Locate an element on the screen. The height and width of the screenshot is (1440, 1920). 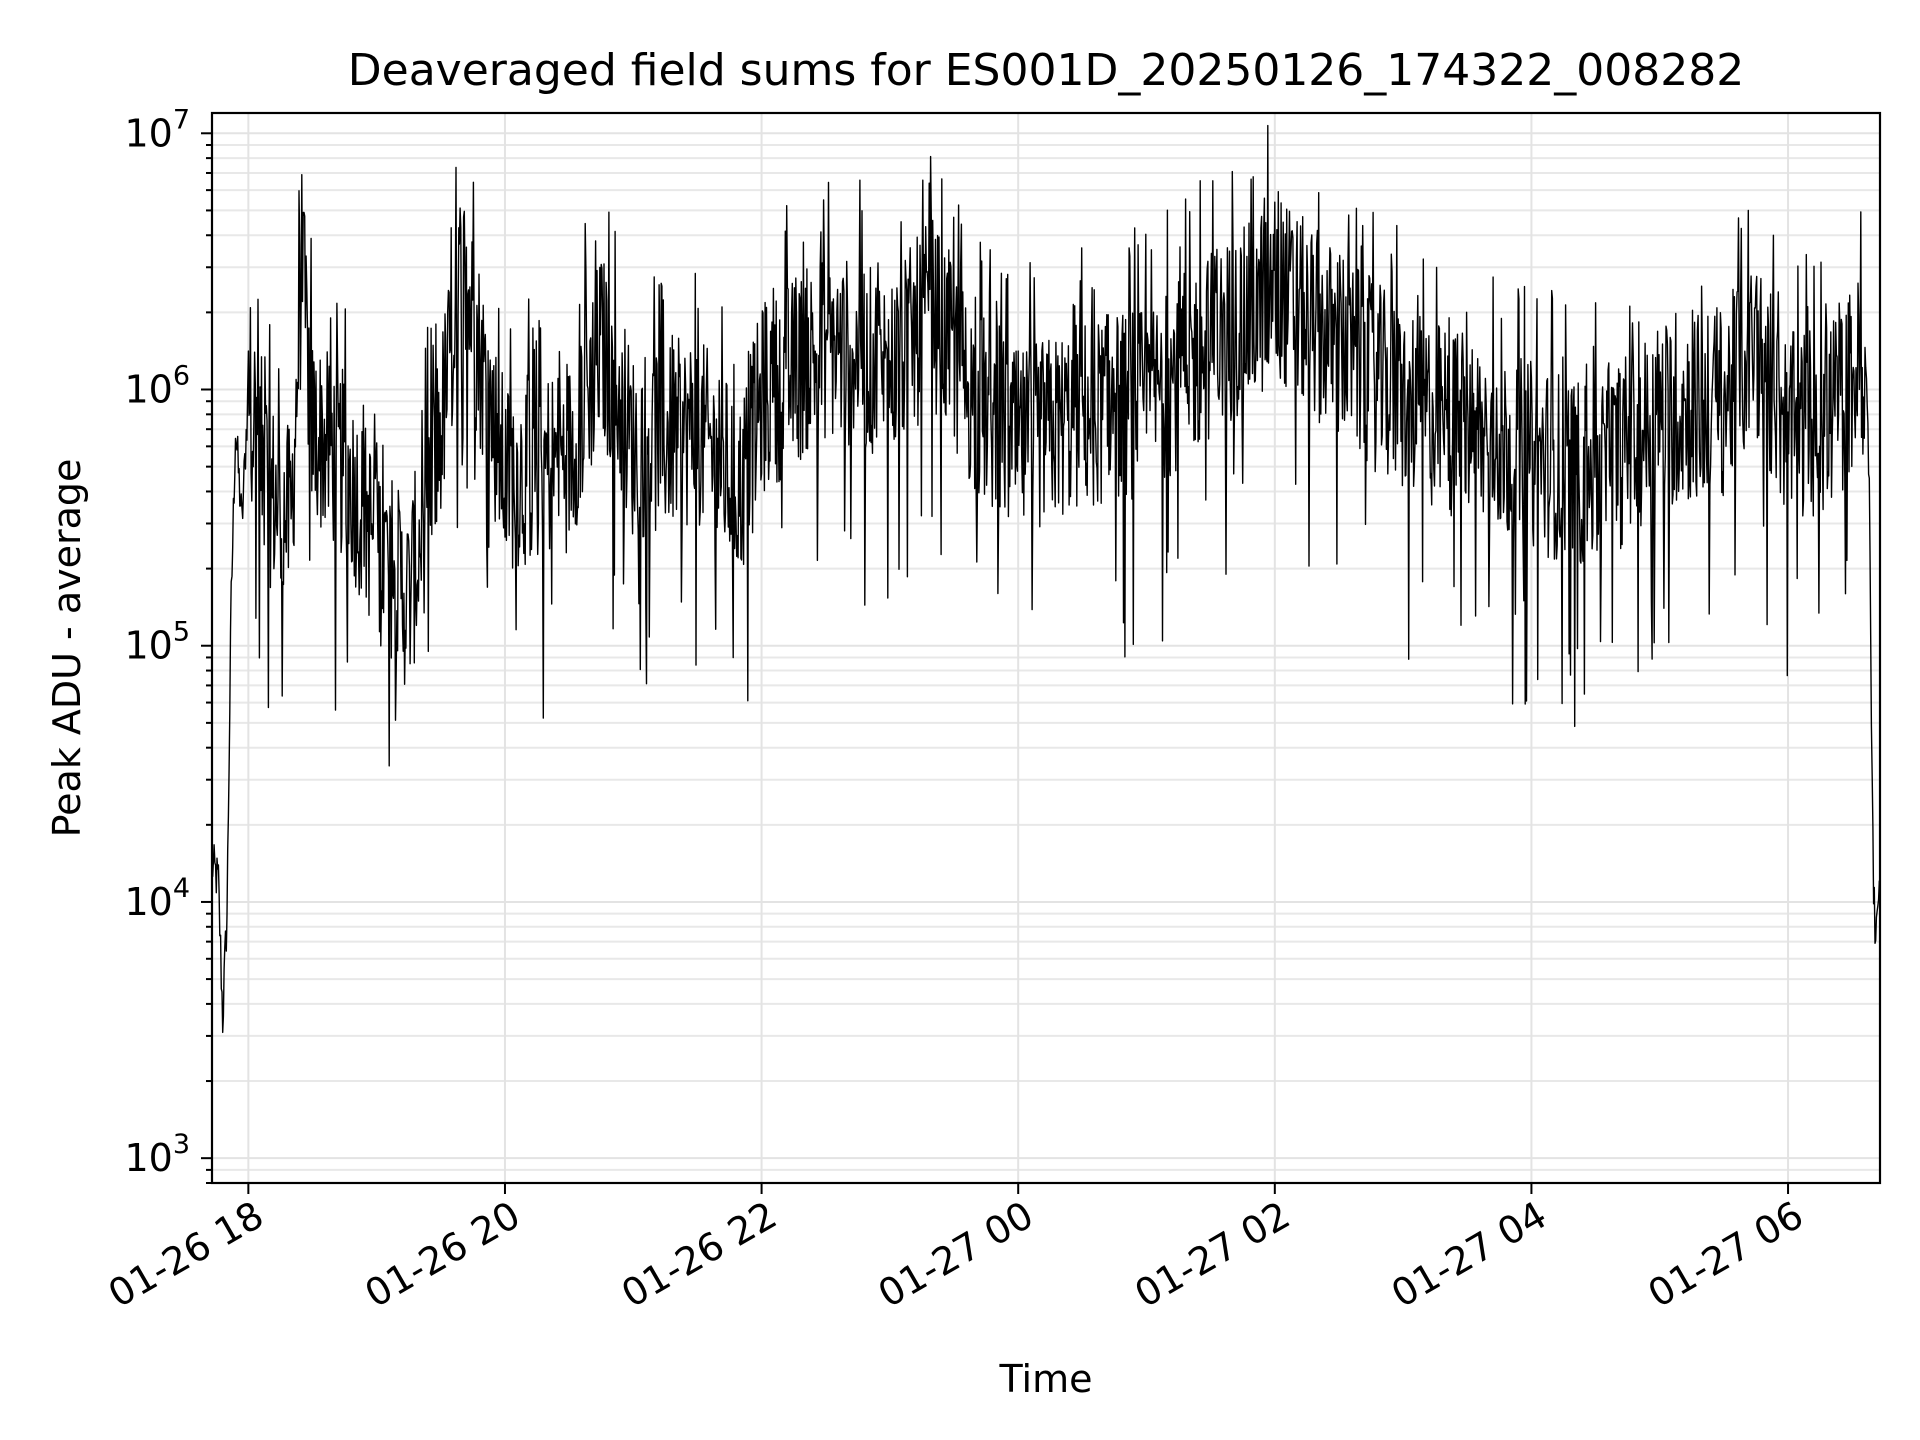
x-axis-label: Time is located at coordinates (1046, 1379).